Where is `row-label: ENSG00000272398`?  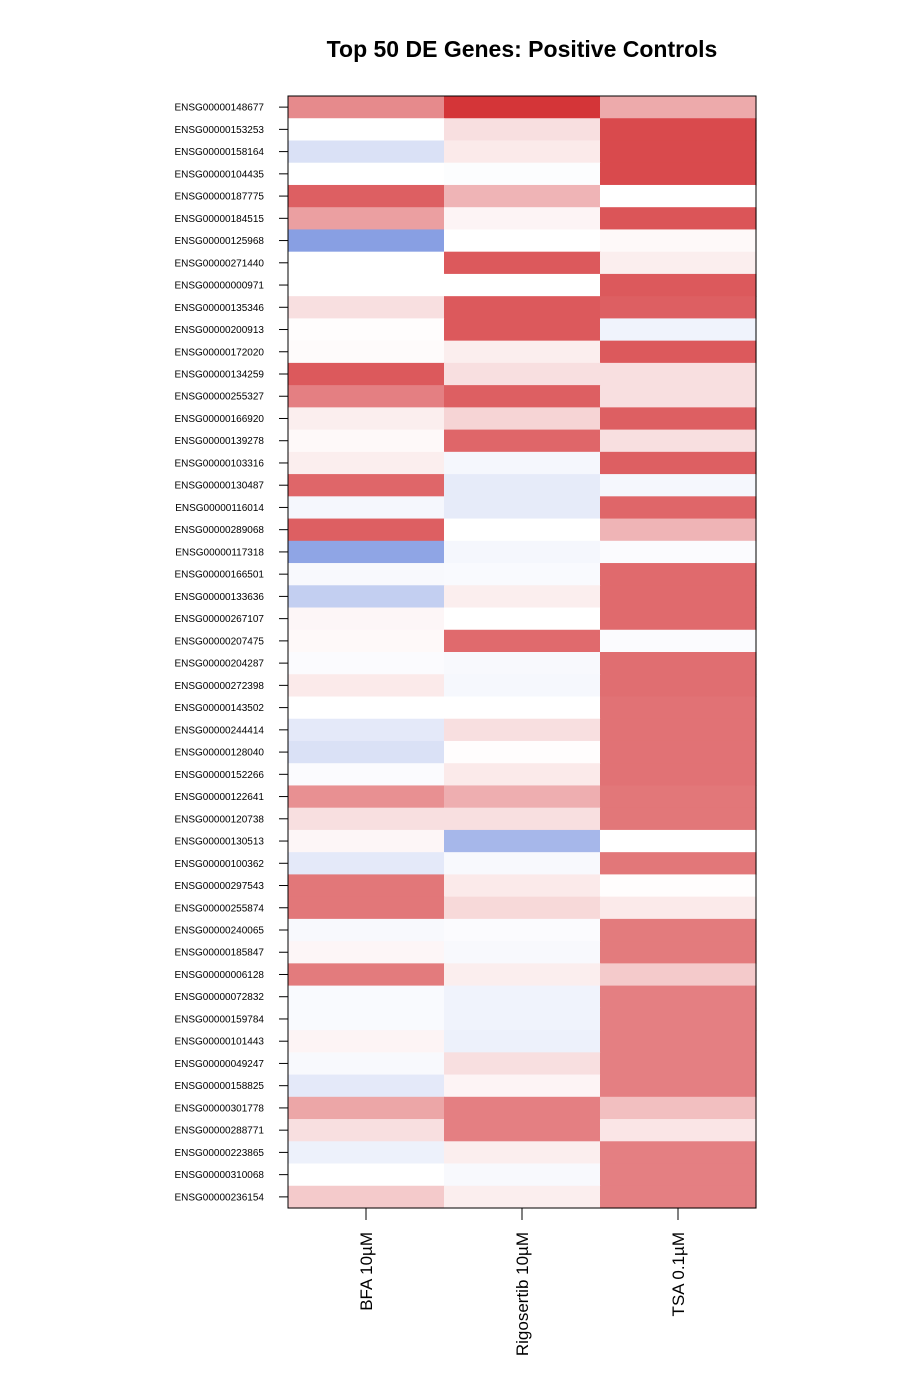
row-label: ENSG00000272398 is located at coordinates (219, 686).